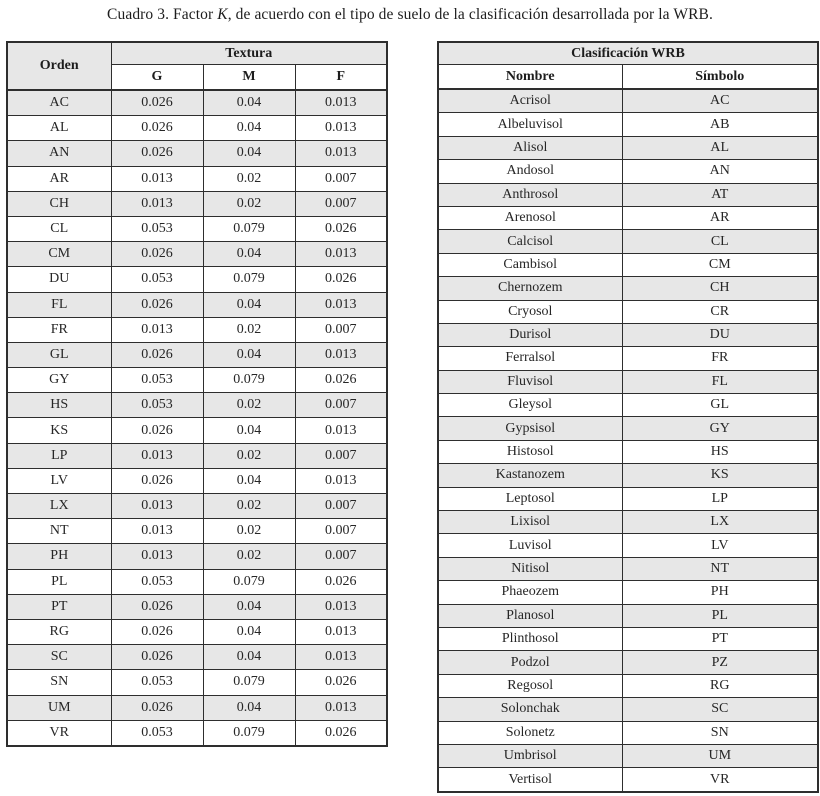 This screenshot has height=796, width=820. Describe the element at coordinates (59, 304) in the screenshot. I see `cell-orden: FL` at that location.